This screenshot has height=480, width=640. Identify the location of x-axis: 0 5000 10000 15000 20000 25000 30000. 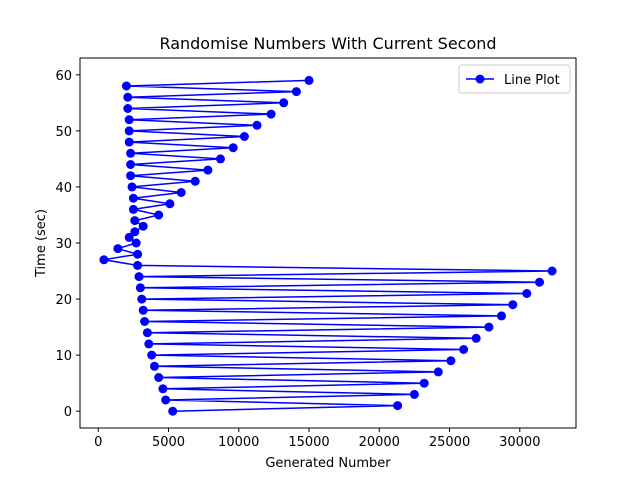
(317, 439).